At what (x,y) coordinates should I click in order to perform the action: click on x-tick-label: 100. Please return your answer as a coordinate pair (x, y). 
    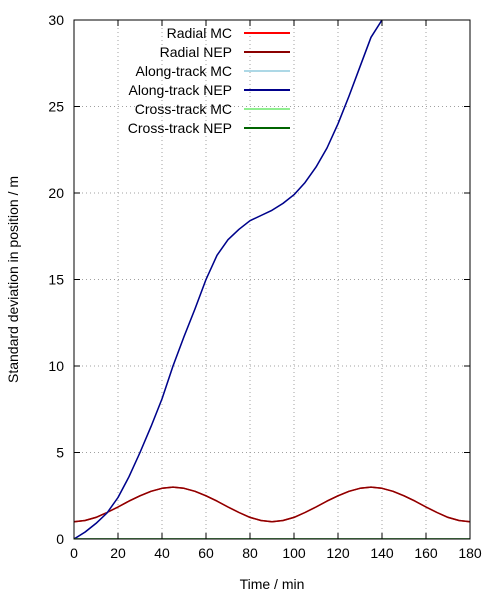
    Looking at the image, I should click on (294, 553).